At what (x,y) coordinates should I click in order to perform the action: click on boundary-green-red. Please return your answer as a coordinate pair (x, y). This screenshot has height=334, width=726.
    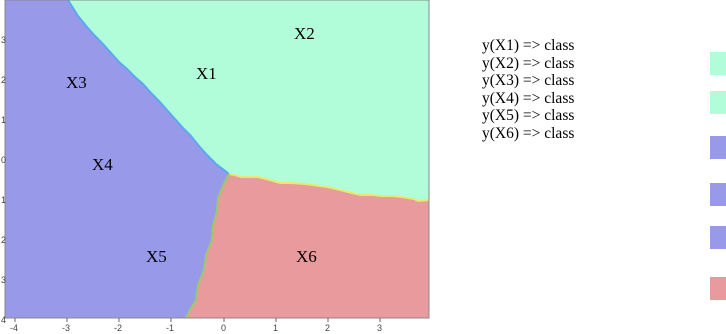
    Looking at the image, I should click on (329, 188).